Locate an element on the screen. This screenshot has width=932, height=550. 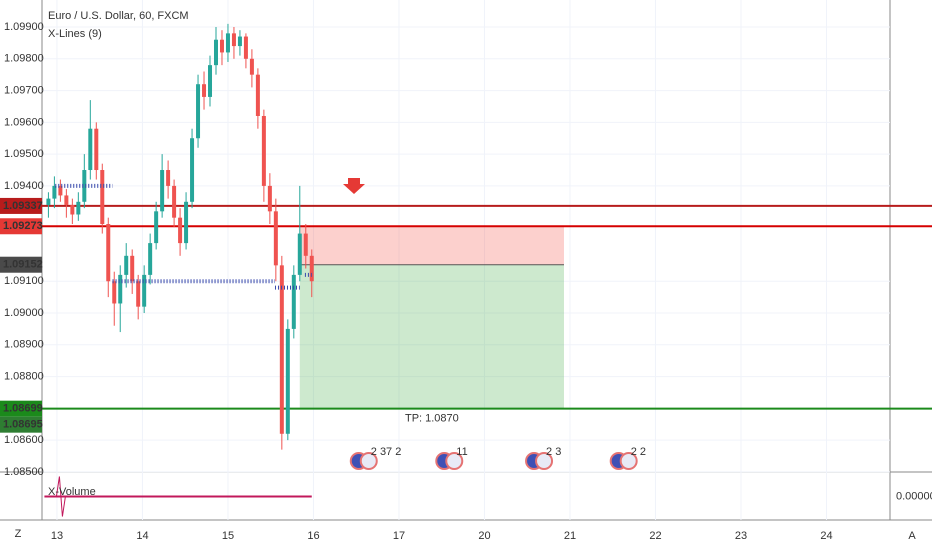
target-label: TP: 1.0870 is located at coordinates (432, 419).